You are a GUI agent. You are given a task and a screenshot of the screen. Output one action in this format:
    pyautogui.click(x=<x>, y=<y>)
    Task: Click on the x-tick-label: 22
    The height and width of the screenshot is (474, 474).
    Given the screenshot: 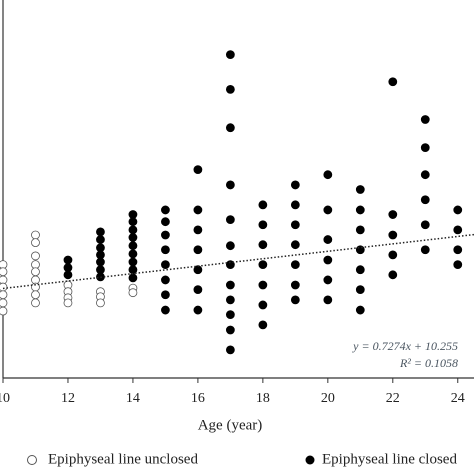 What is the action you would take?
    pyautogui.click(x=393, y=398)
    